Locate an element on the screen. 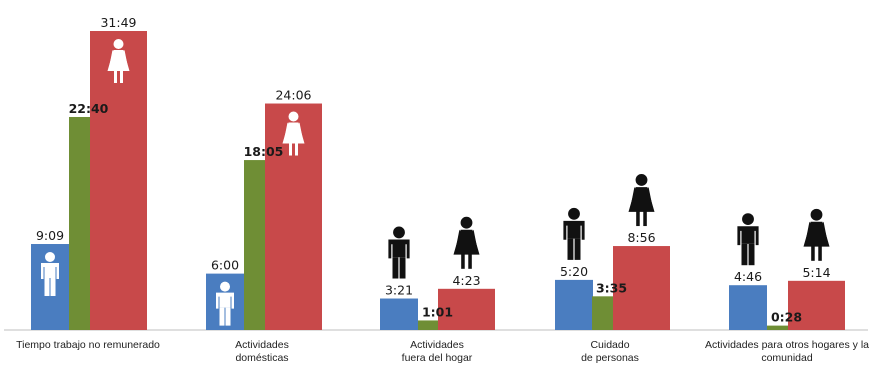  data-label-series0-2: 3:21 is located at coordinates (399, 290).